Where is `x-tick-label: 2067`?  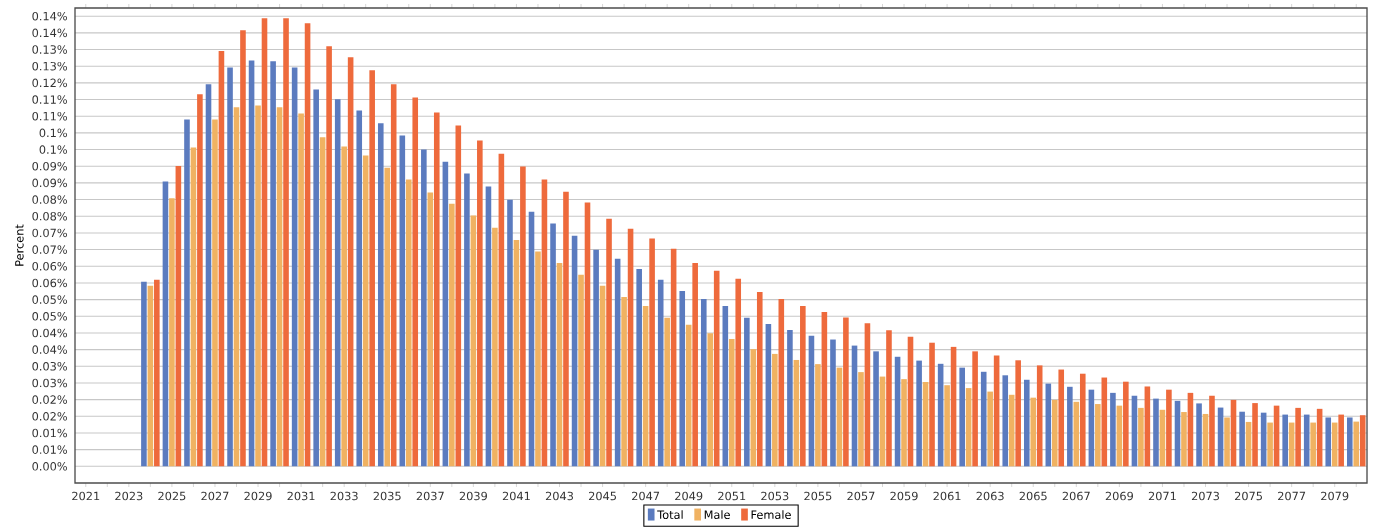
x-tick-label: 2067 is located at coordinates (1076, 496).